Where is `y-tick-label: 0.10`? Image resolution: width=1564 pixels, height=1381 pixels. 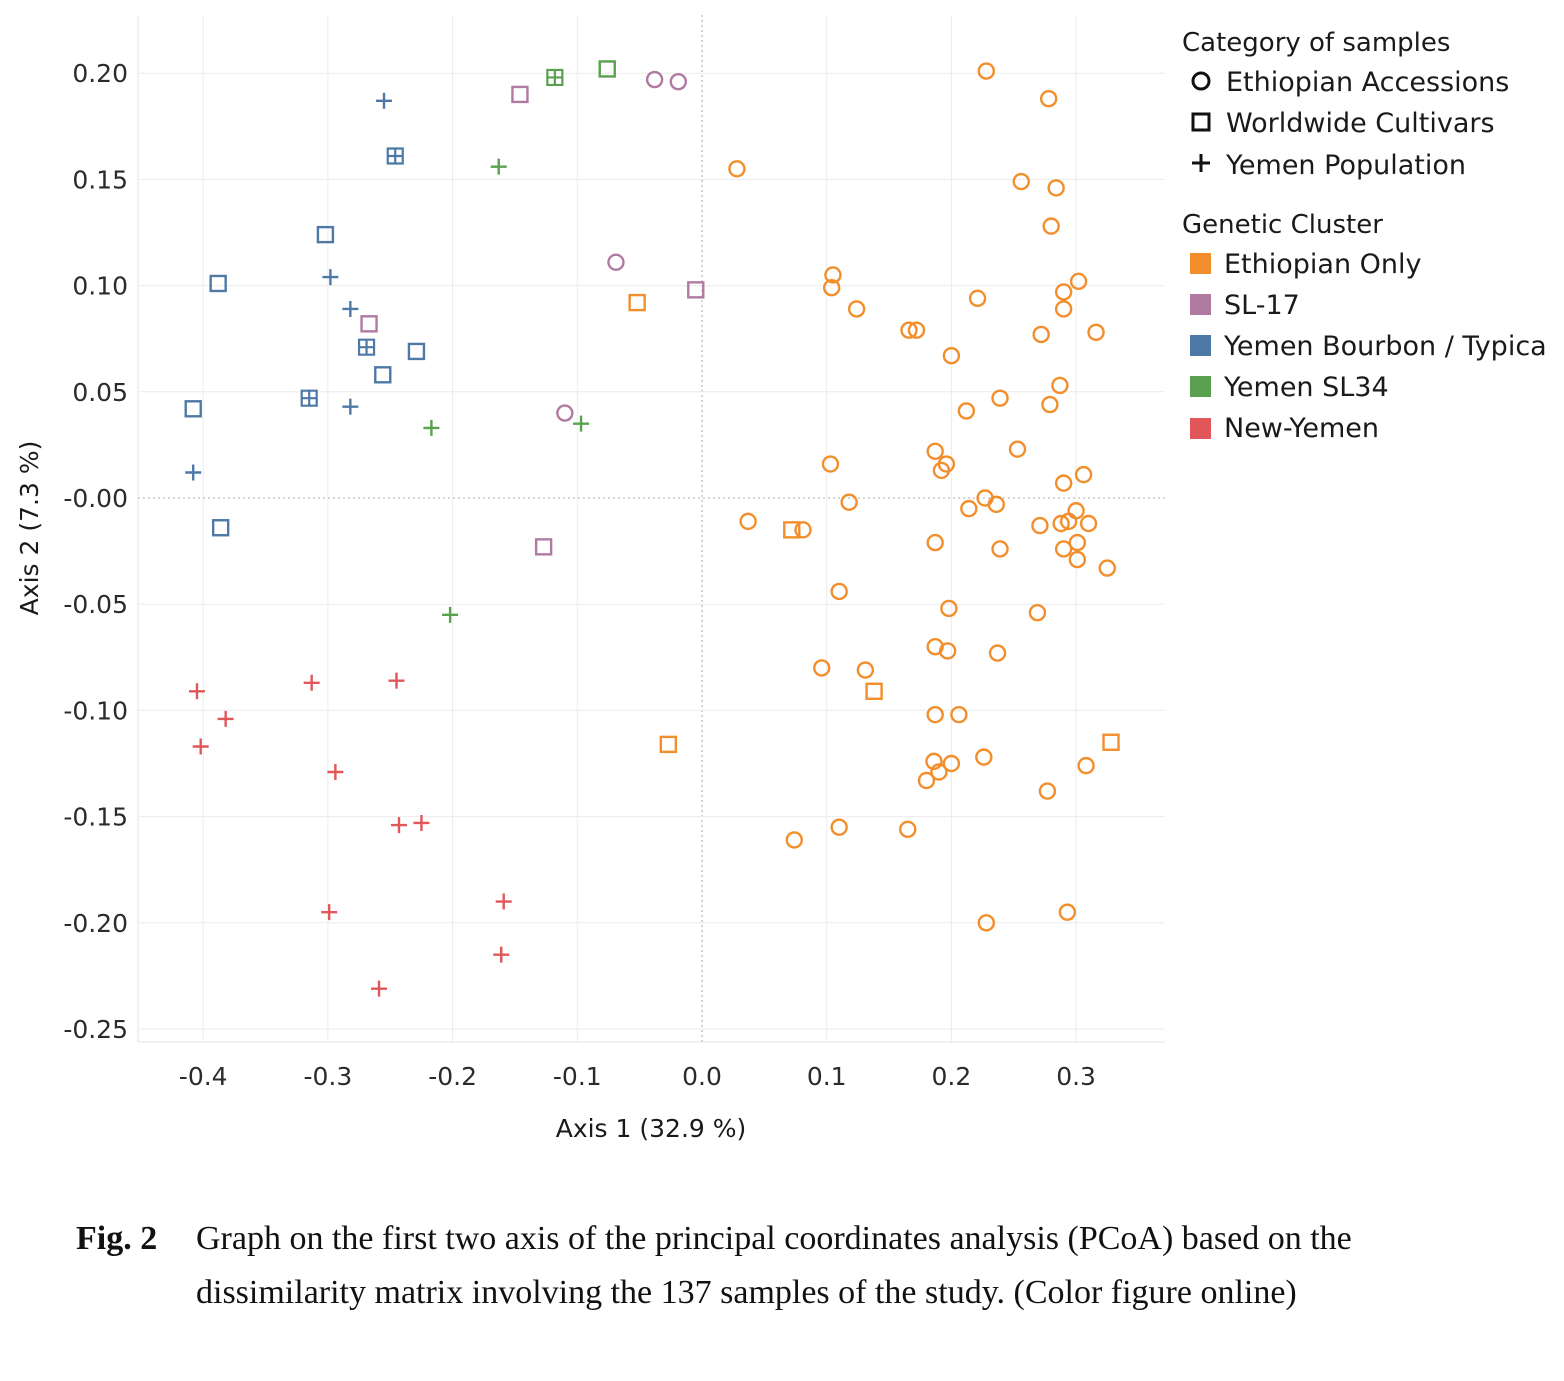 y-tick-label: 0.10 is located at coordinates (100, 286).